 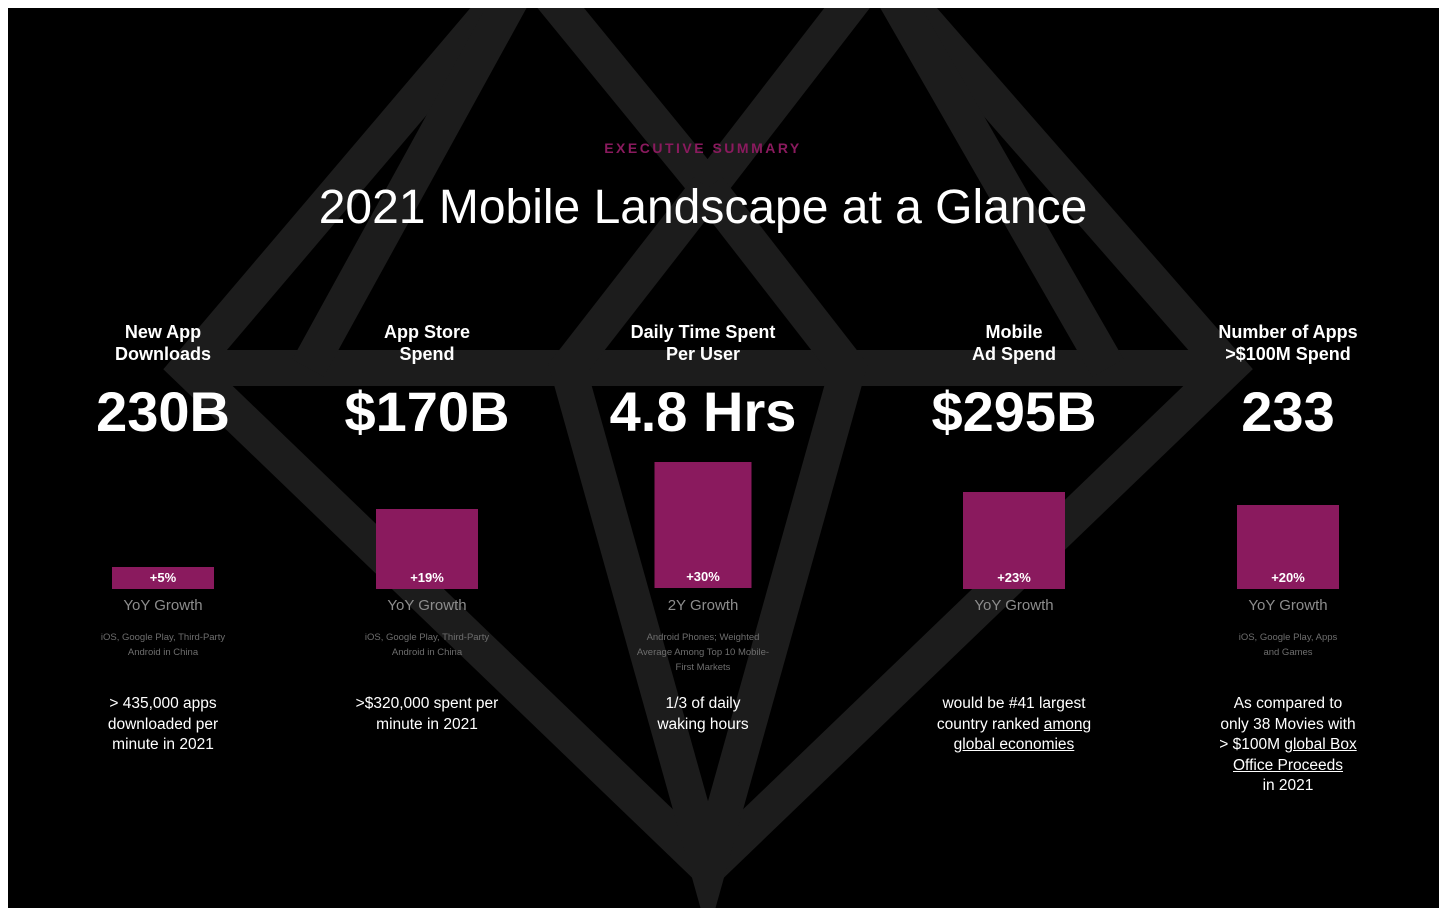 I want to click on metric-heading: Daily Time Spent Per User, so click(x=703, y=343).